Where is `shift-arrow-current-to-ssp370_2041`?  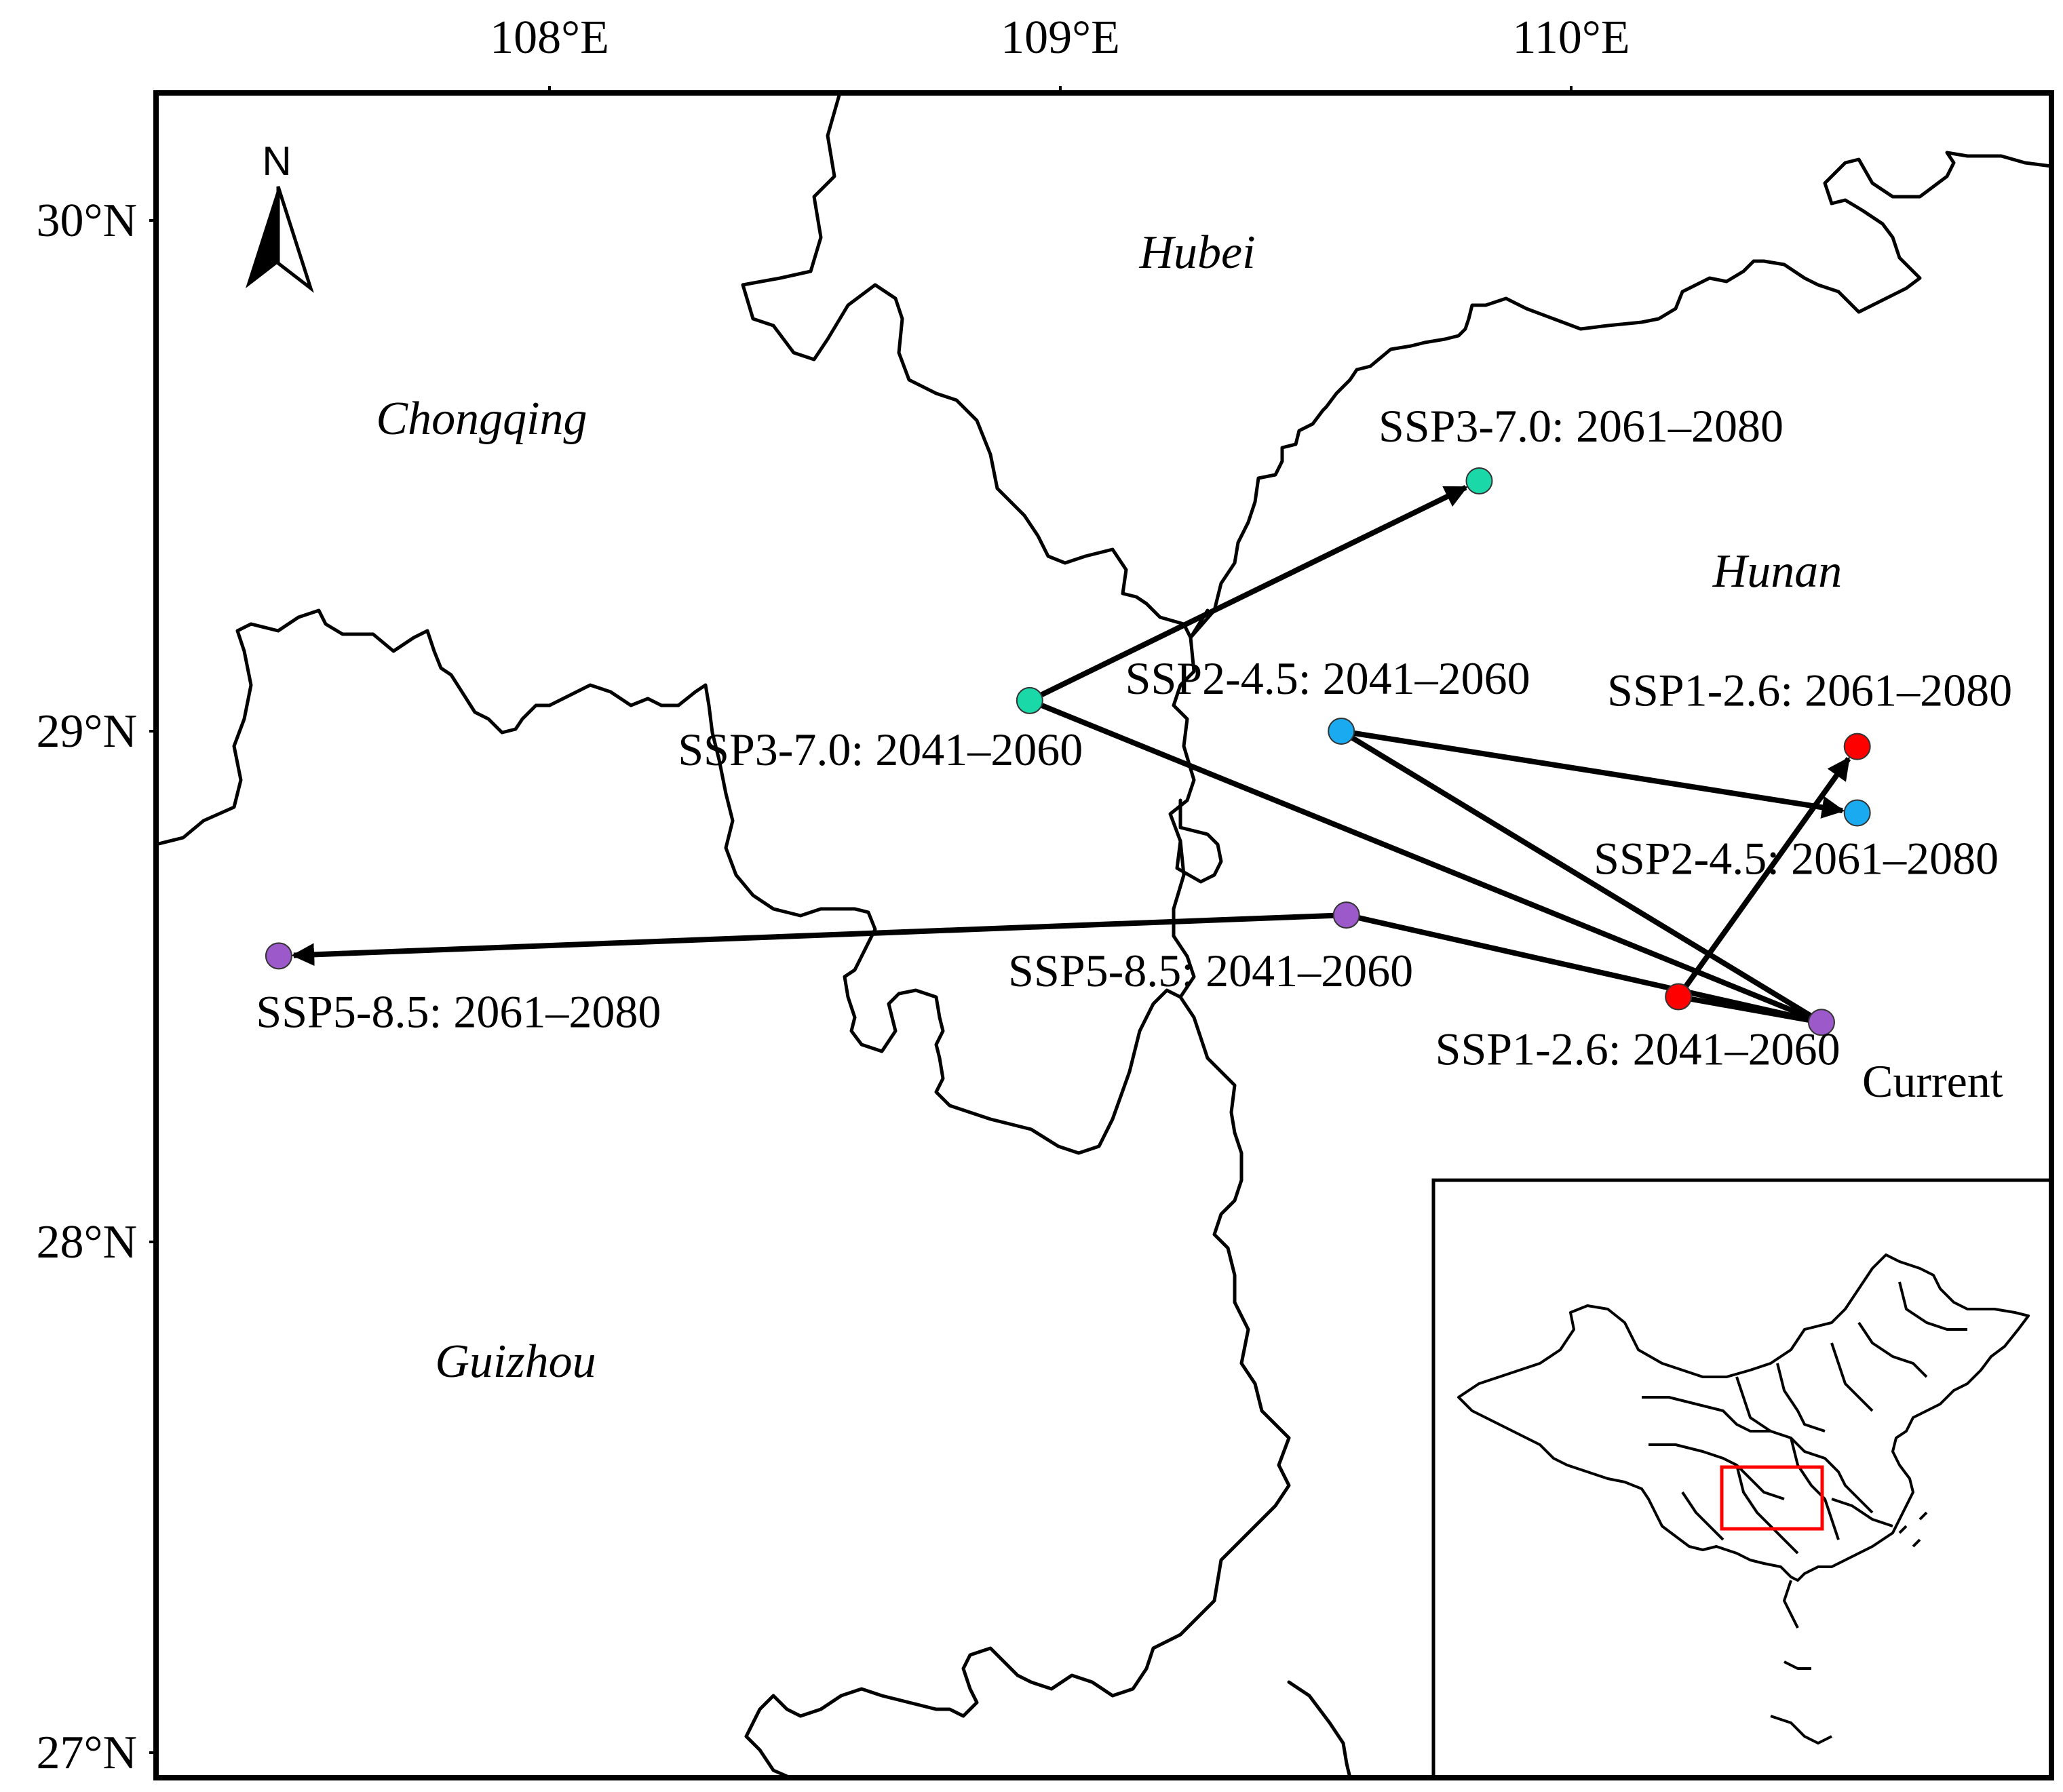
shift-arrow-current-to-ssp370_2041 is located at coordinates (1426, 862).